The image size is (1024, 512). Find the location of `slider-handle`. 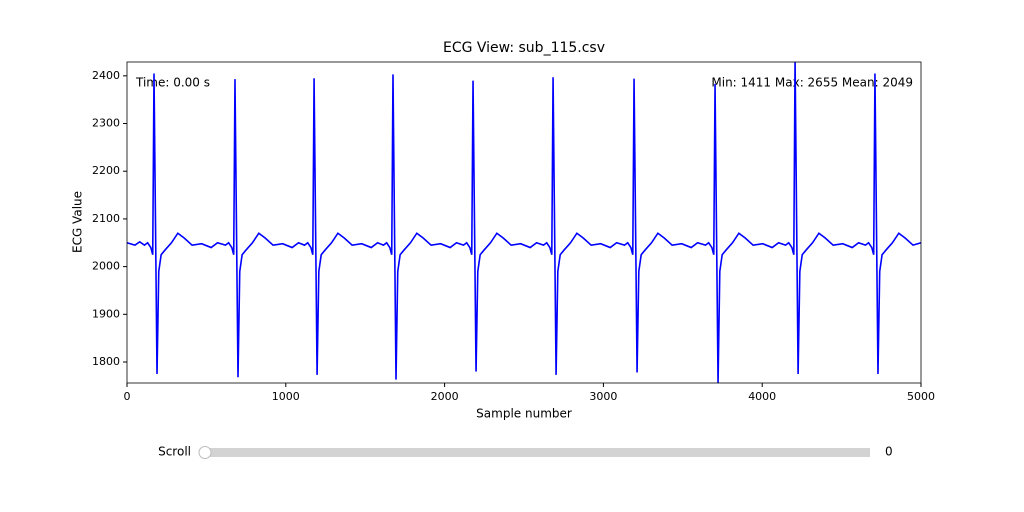

slider-handle is located at coordinates (205, 452).